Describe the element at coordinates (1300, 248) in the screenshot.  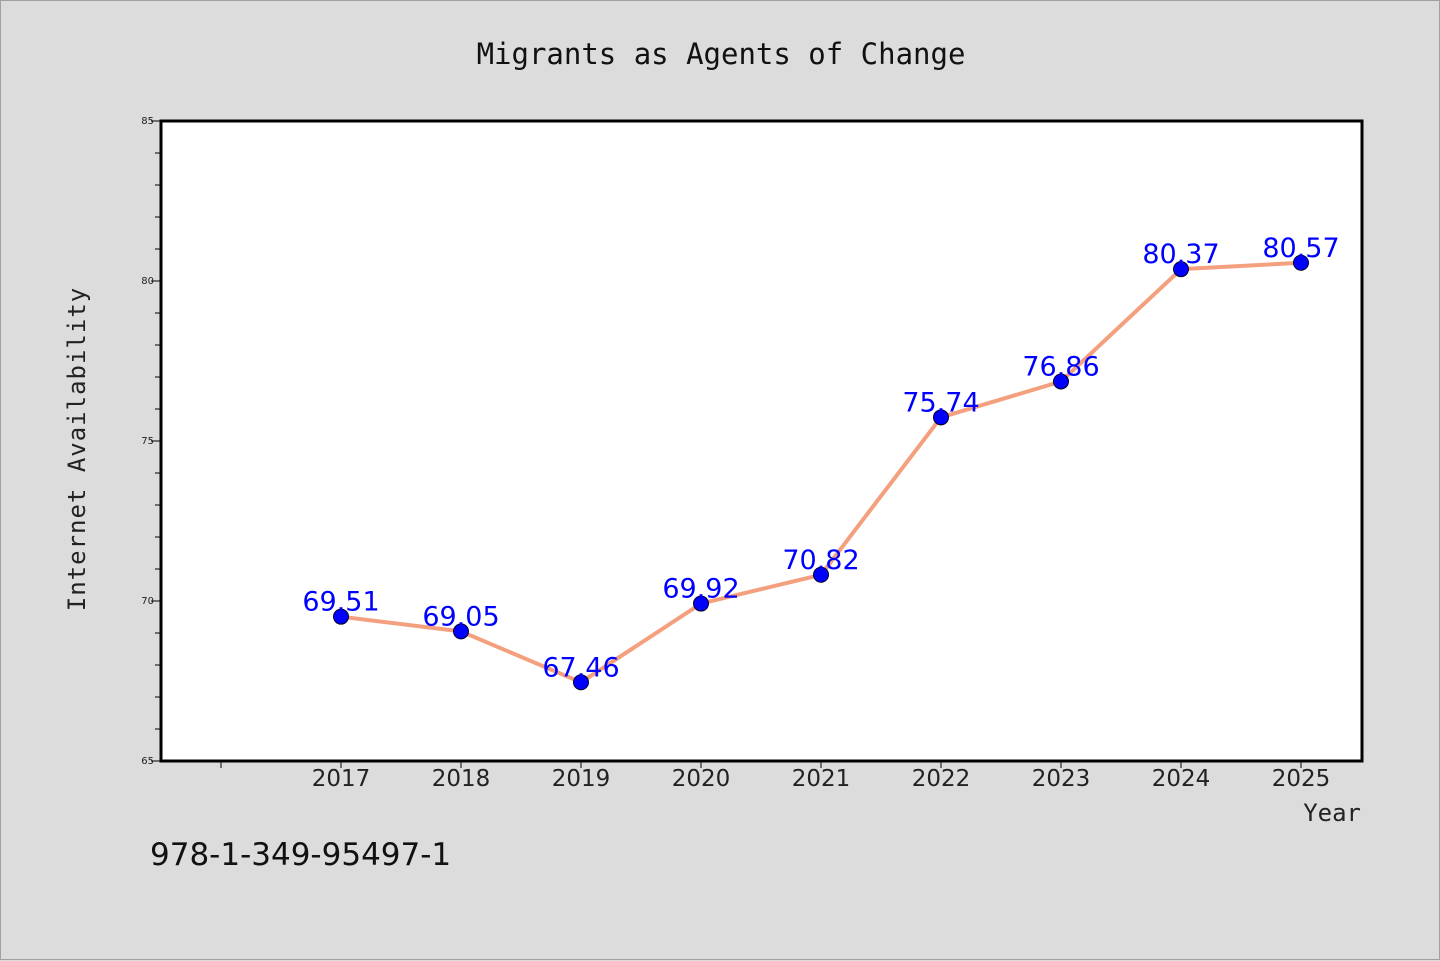
I see `data-label-2025: 80.57` at that location.